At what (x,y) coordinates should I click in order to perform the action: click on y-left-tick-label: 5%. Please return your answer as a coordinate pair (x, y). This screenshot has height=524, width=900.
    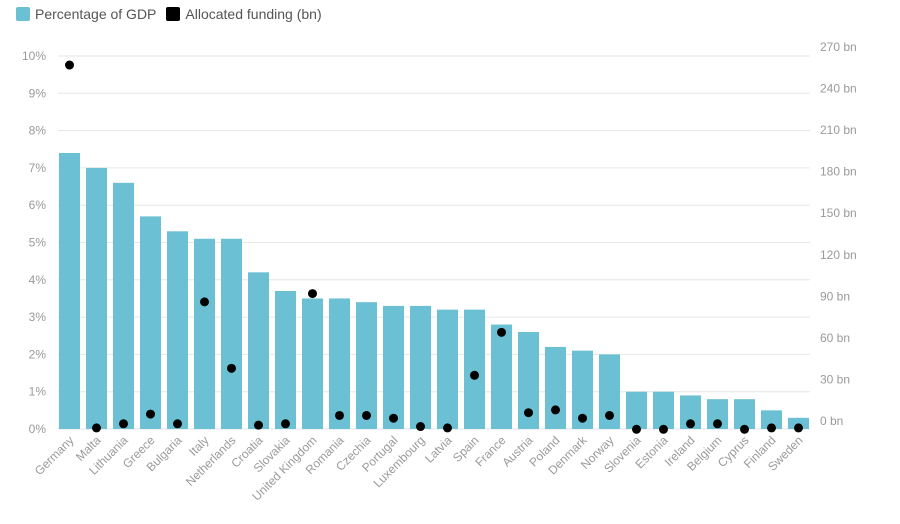
    Looking at the image, I should click on (38, 243).